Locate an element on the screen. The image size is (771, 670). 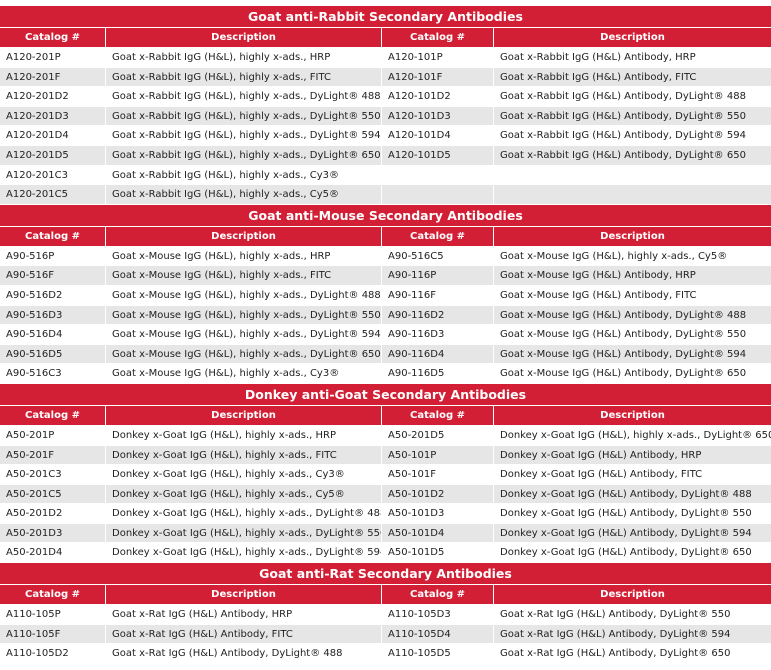
catalog-number: A90-116D4 is located at coordinates (438, 354).